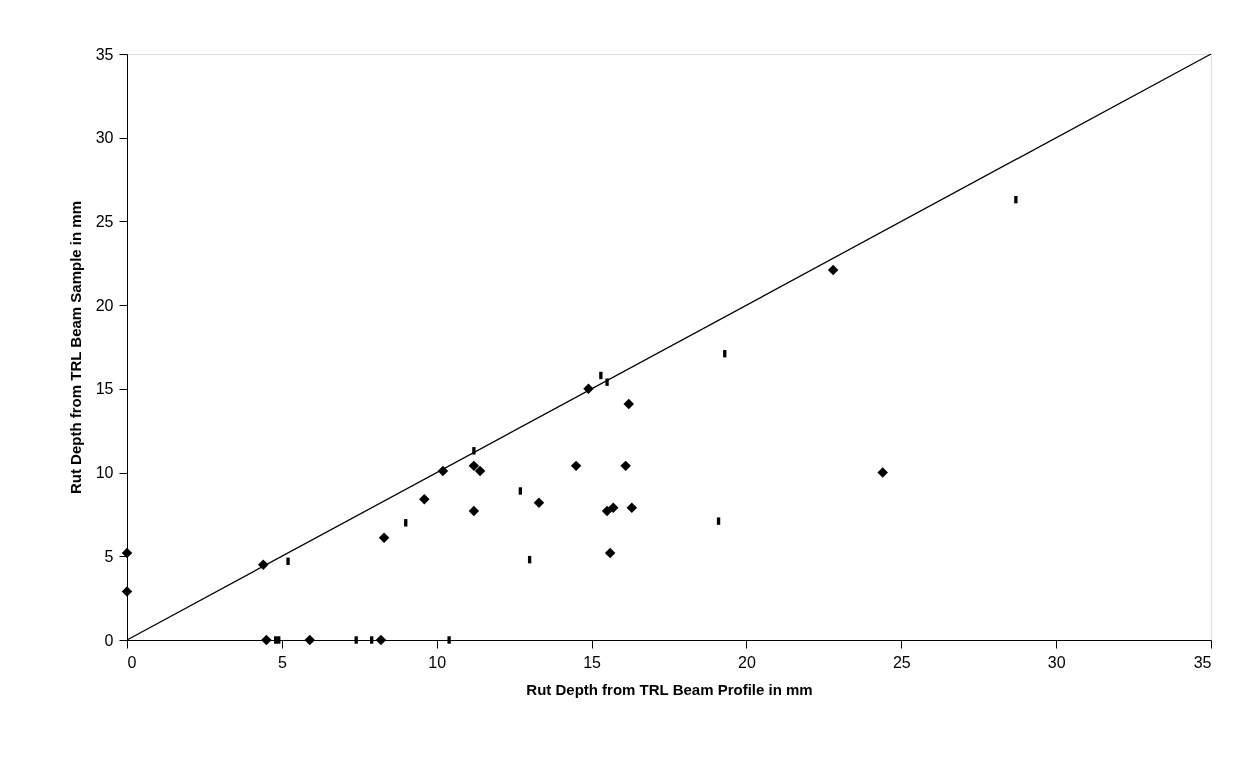 This screenshot has height=763, width=1239. I want to click on y-tick-label: 10, so click(104, 473).